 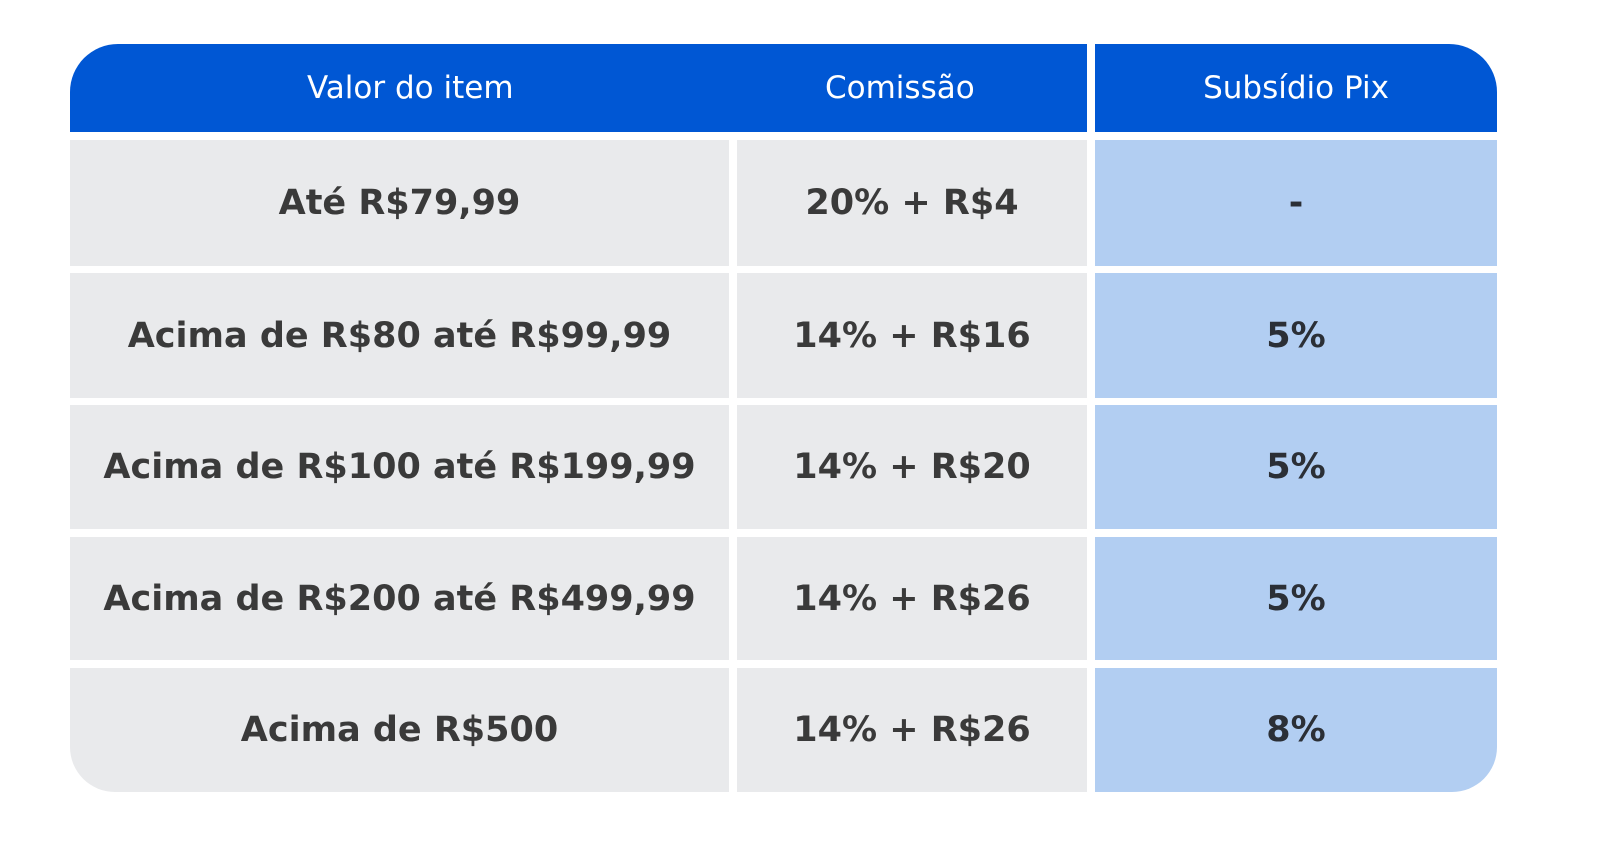 I want to click on subsidio-cell: -, so click(x=1296, y=203).